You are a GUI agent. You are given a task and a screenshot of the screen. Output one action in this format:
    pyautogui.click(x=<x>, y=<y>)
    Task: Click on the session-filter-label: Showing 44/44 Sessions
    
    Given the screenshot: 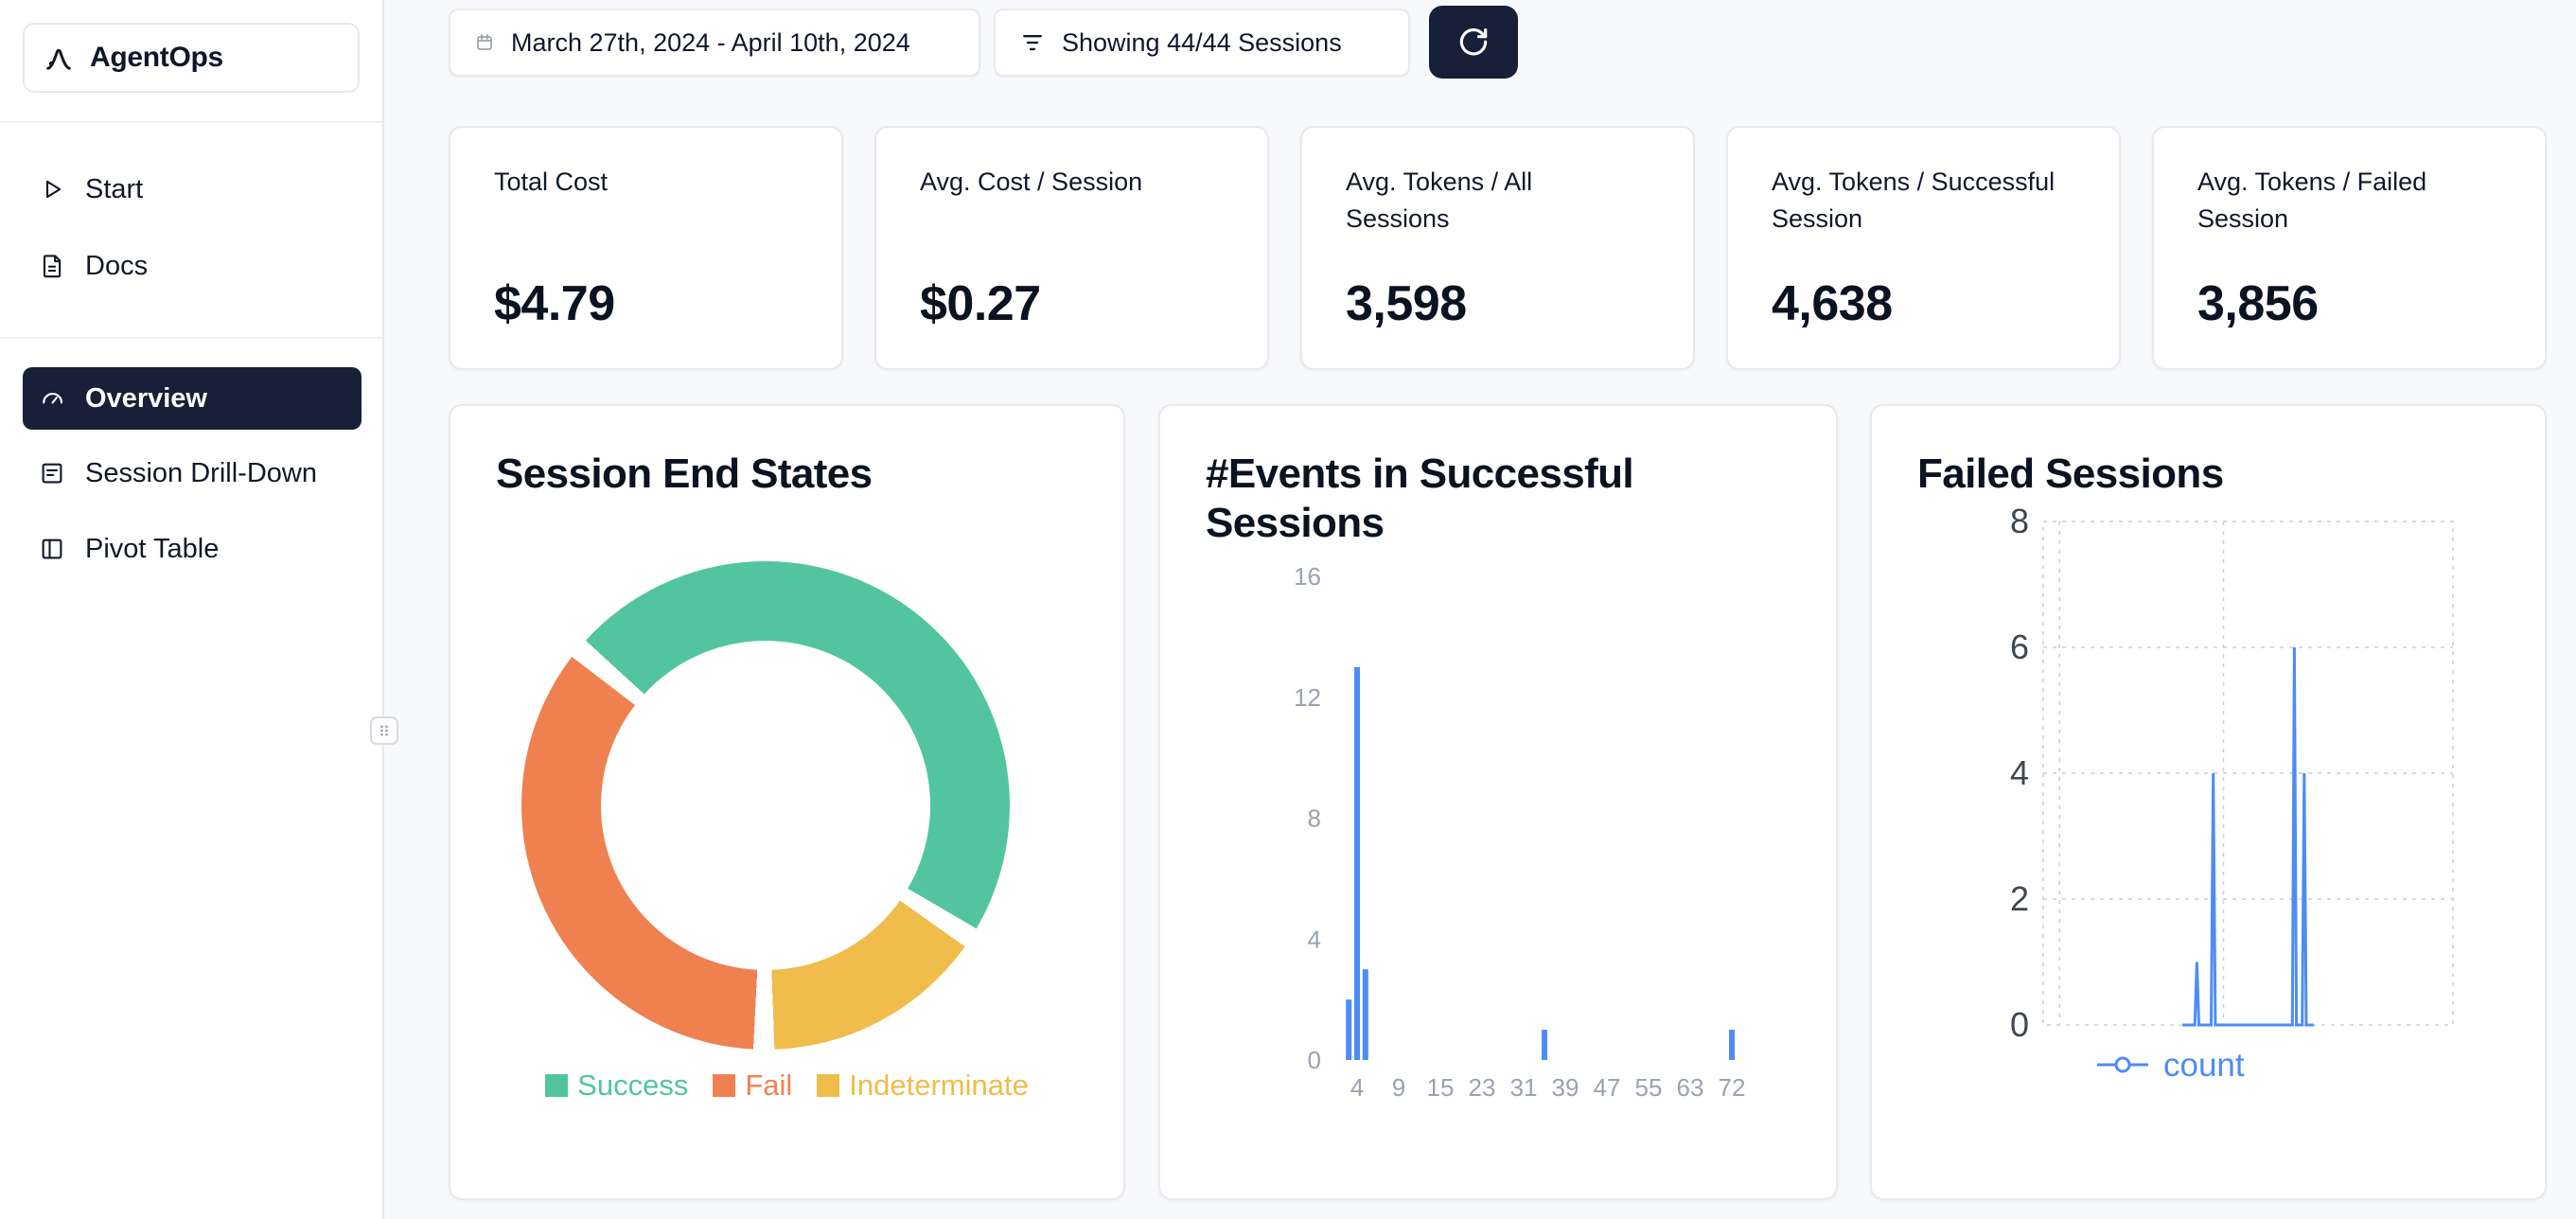 What is the action you would take?
    pyautogui.click(x=1202, y=42)
    